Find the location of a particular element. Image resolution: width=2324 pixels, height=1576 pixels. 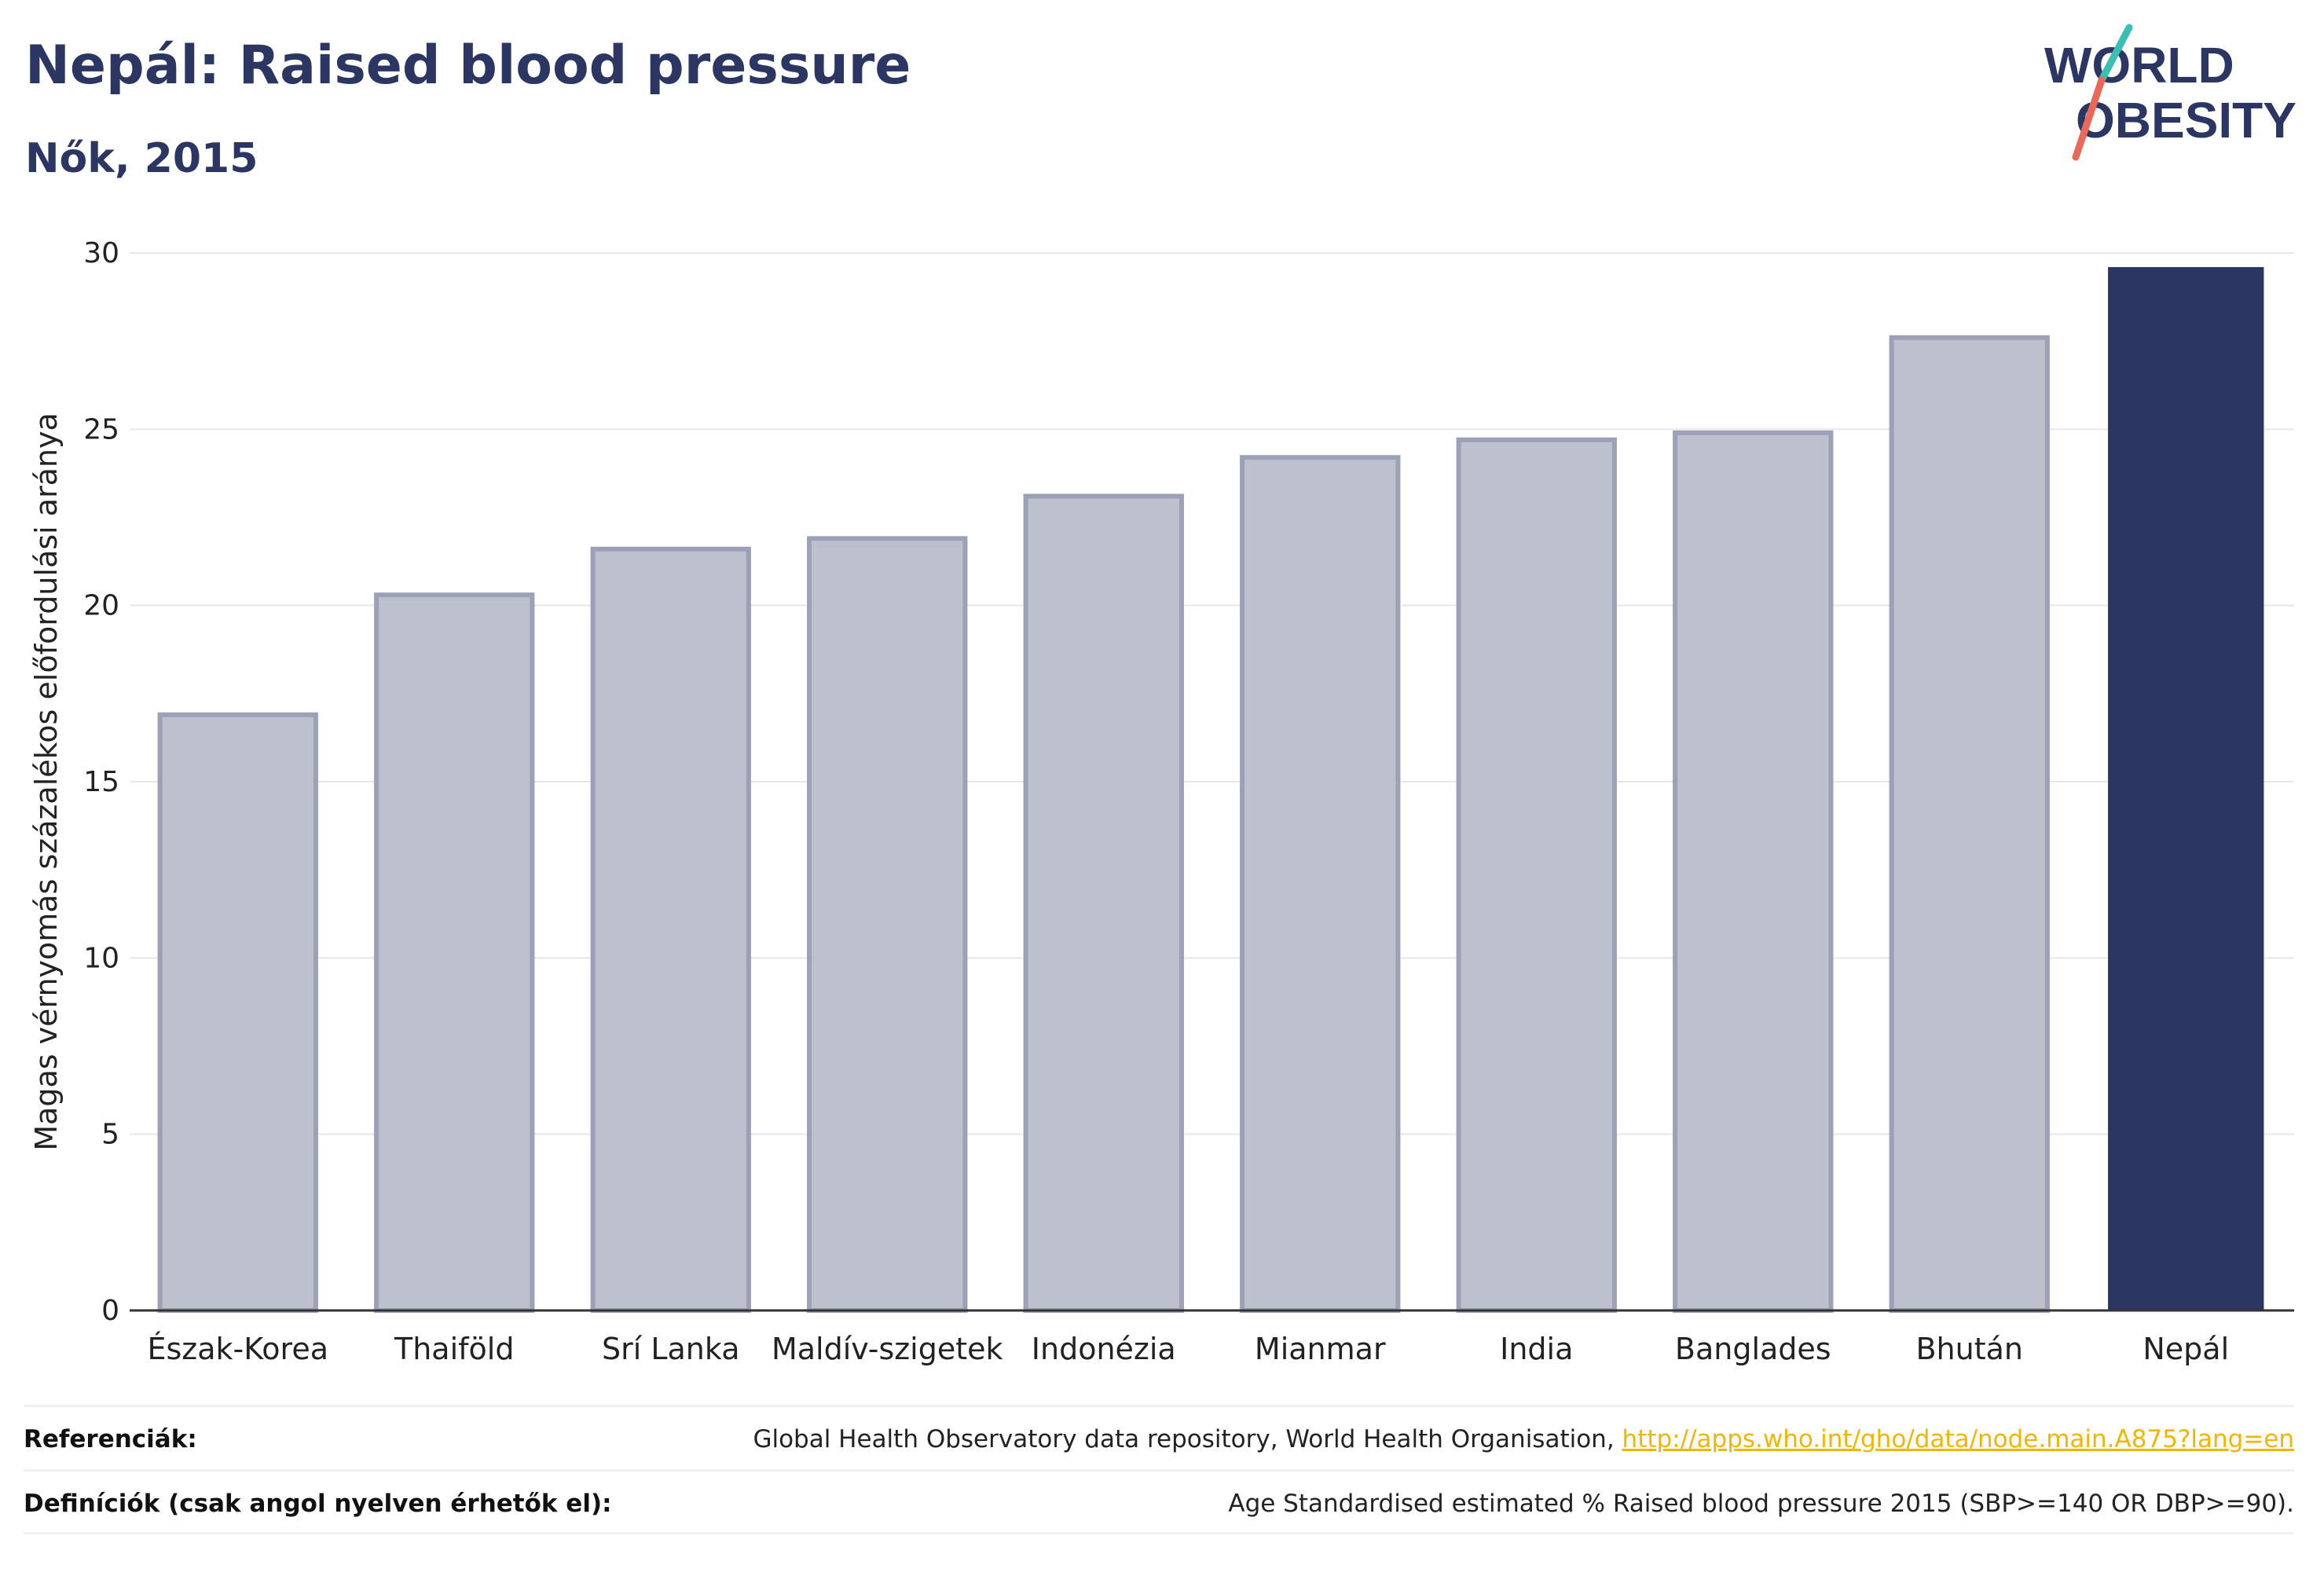

logo-line1: WORLD is located at coordinates (2139, 65).